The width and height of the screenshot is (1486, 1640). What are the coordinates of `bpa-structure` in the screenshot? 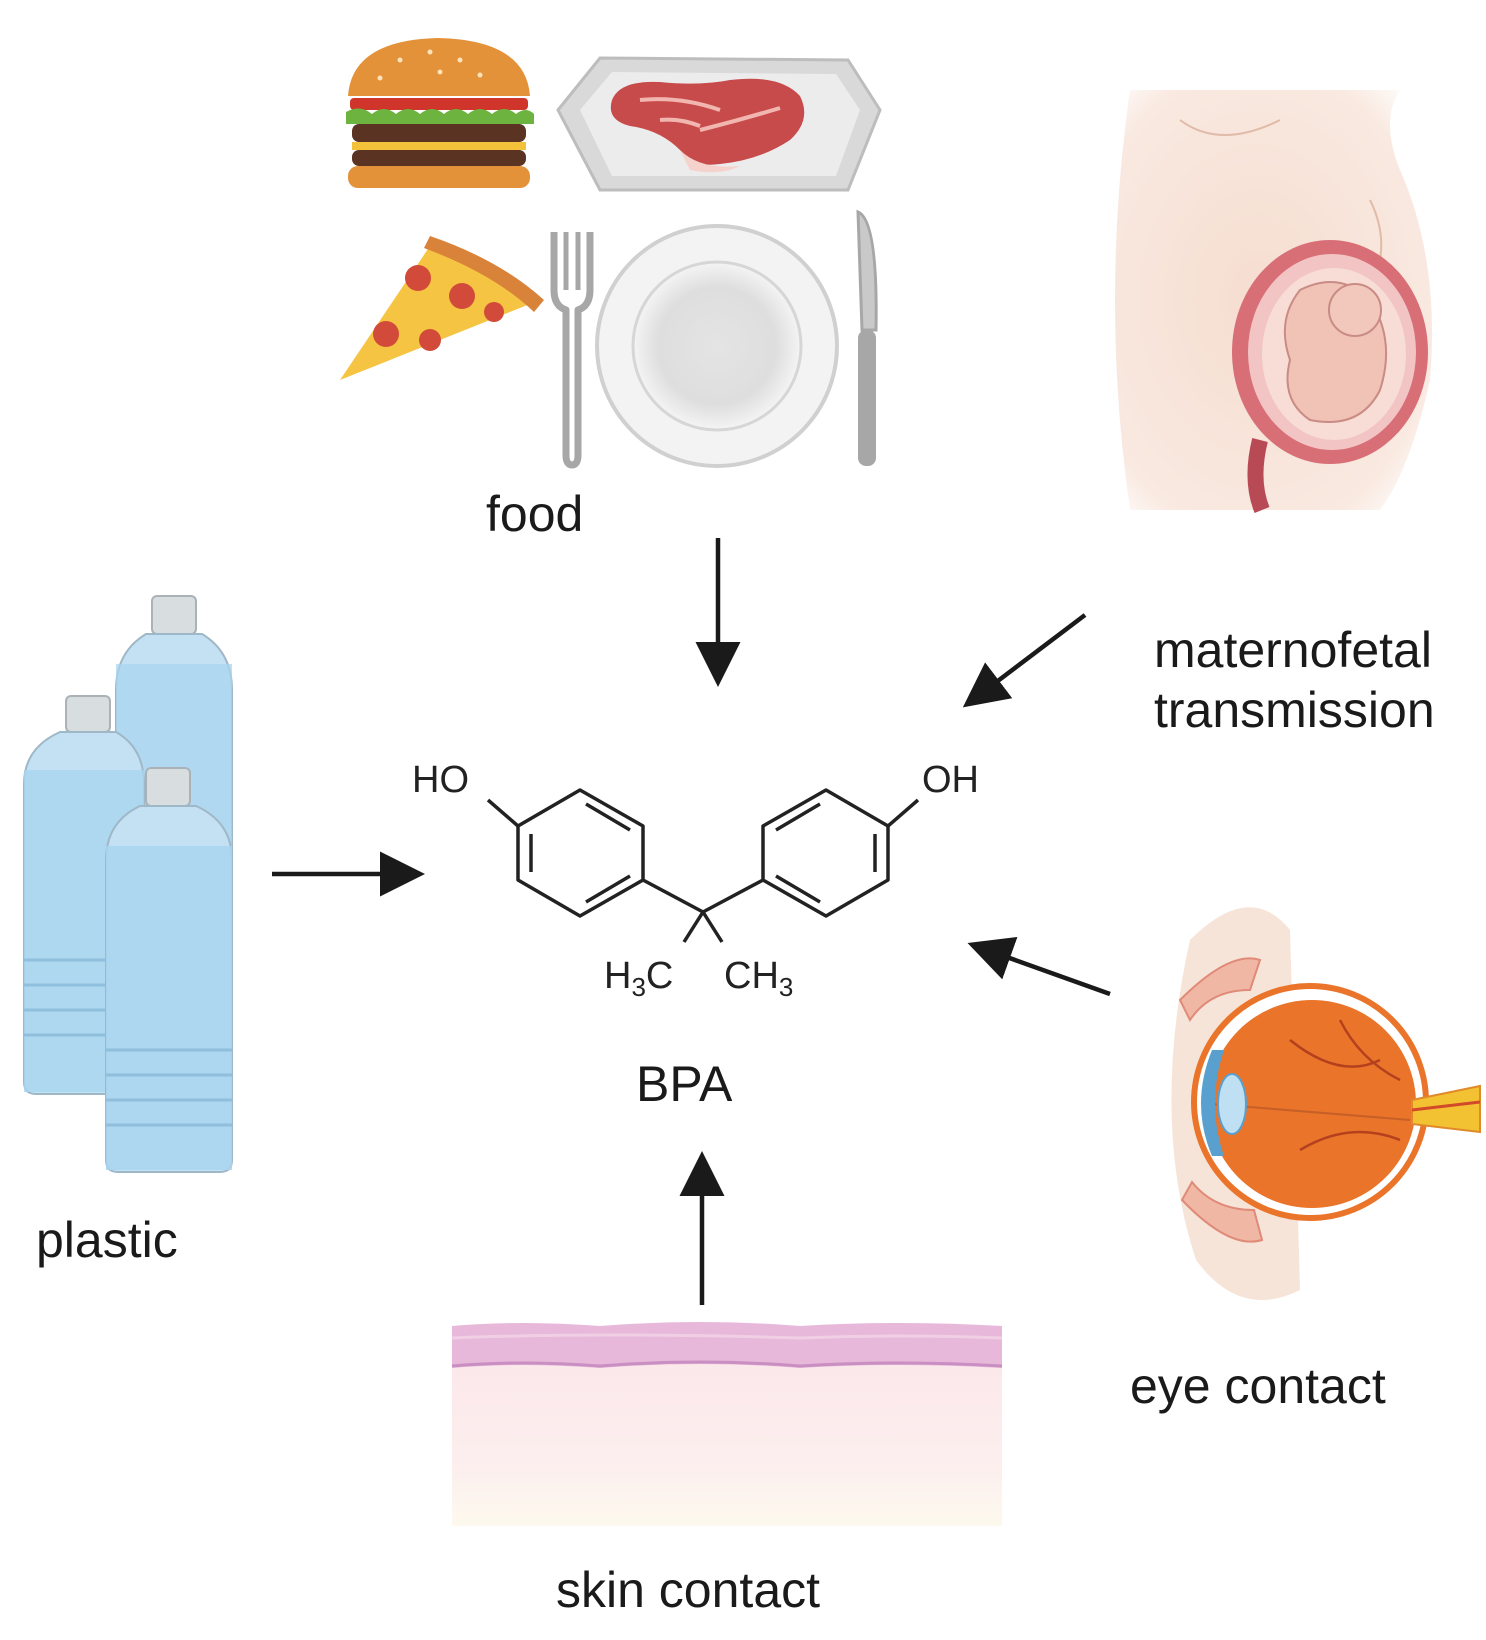 It's located at (703, 865).